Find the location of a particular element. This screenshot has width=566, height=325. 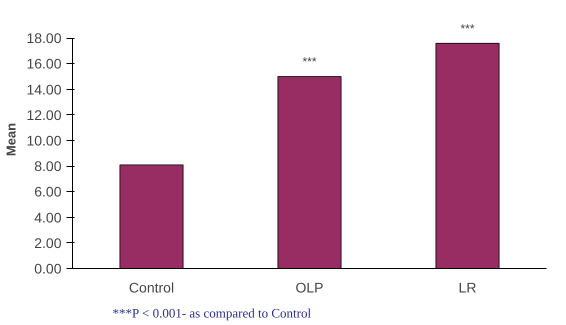

y-tick-label: 4.00 is located at coordinates (48, 217).